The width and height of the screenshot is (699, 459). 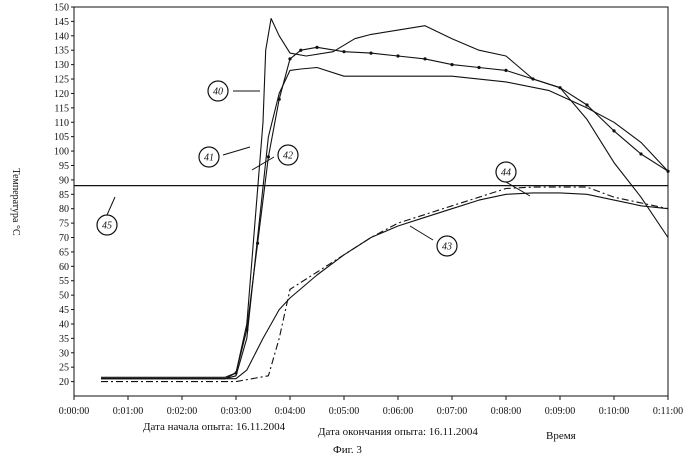 What do you see at coordinates (344, 411) in the screenshot?
I see `x-tick-label: 0:05:00` at bounding box center [344, 411].